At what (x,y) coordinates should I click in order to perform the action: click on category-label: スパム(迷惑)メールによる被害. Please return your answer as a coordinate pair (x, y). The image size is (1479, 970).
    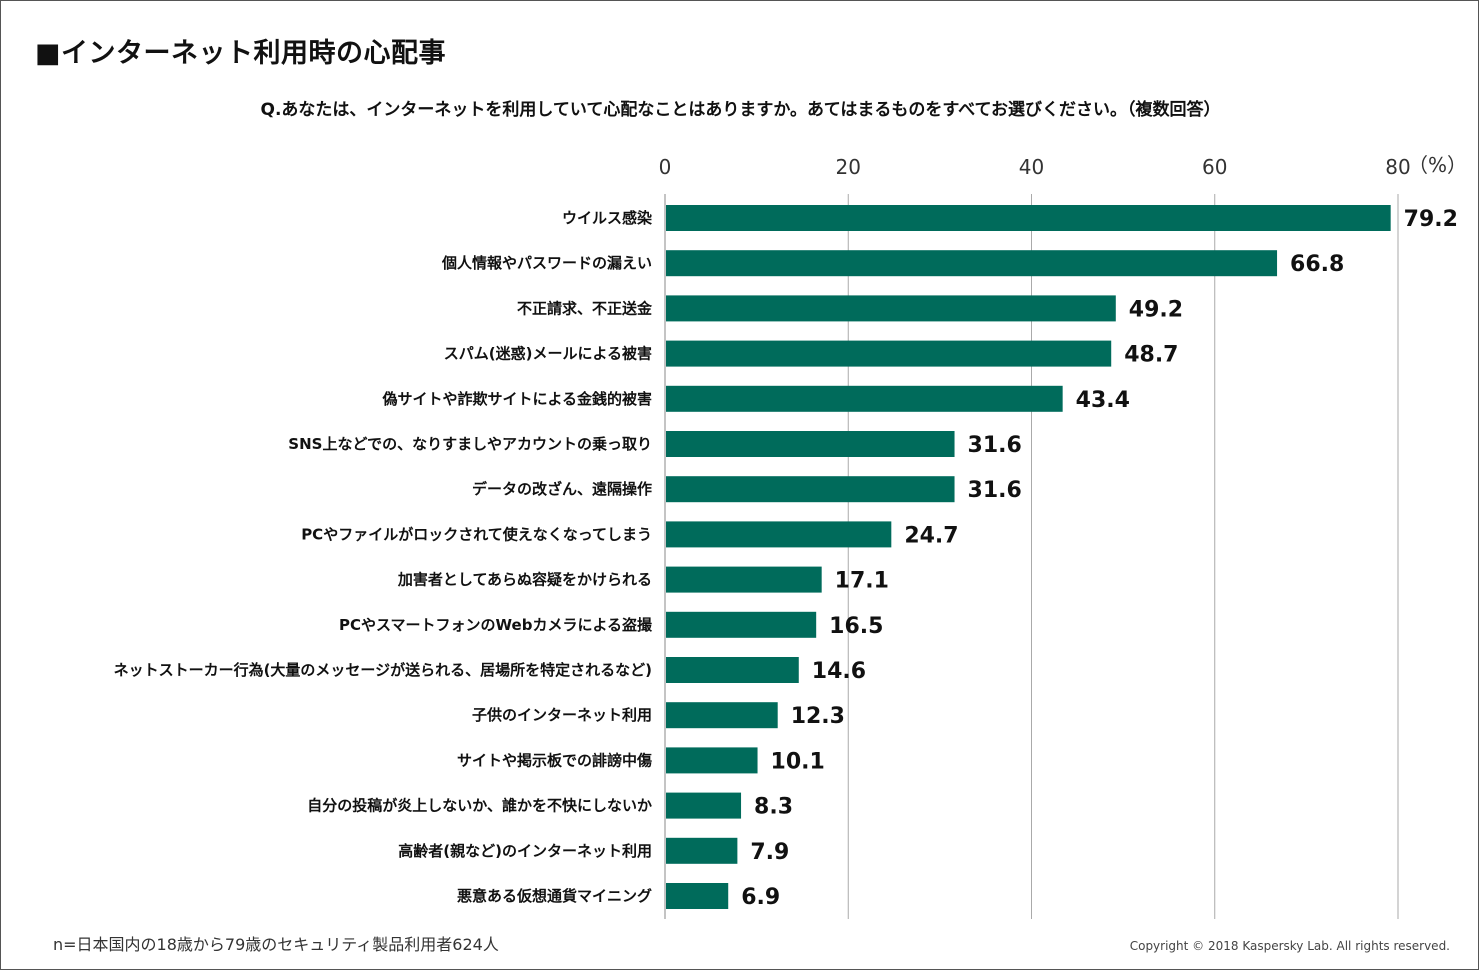
    Looking at the image, I should click on (548, 354).